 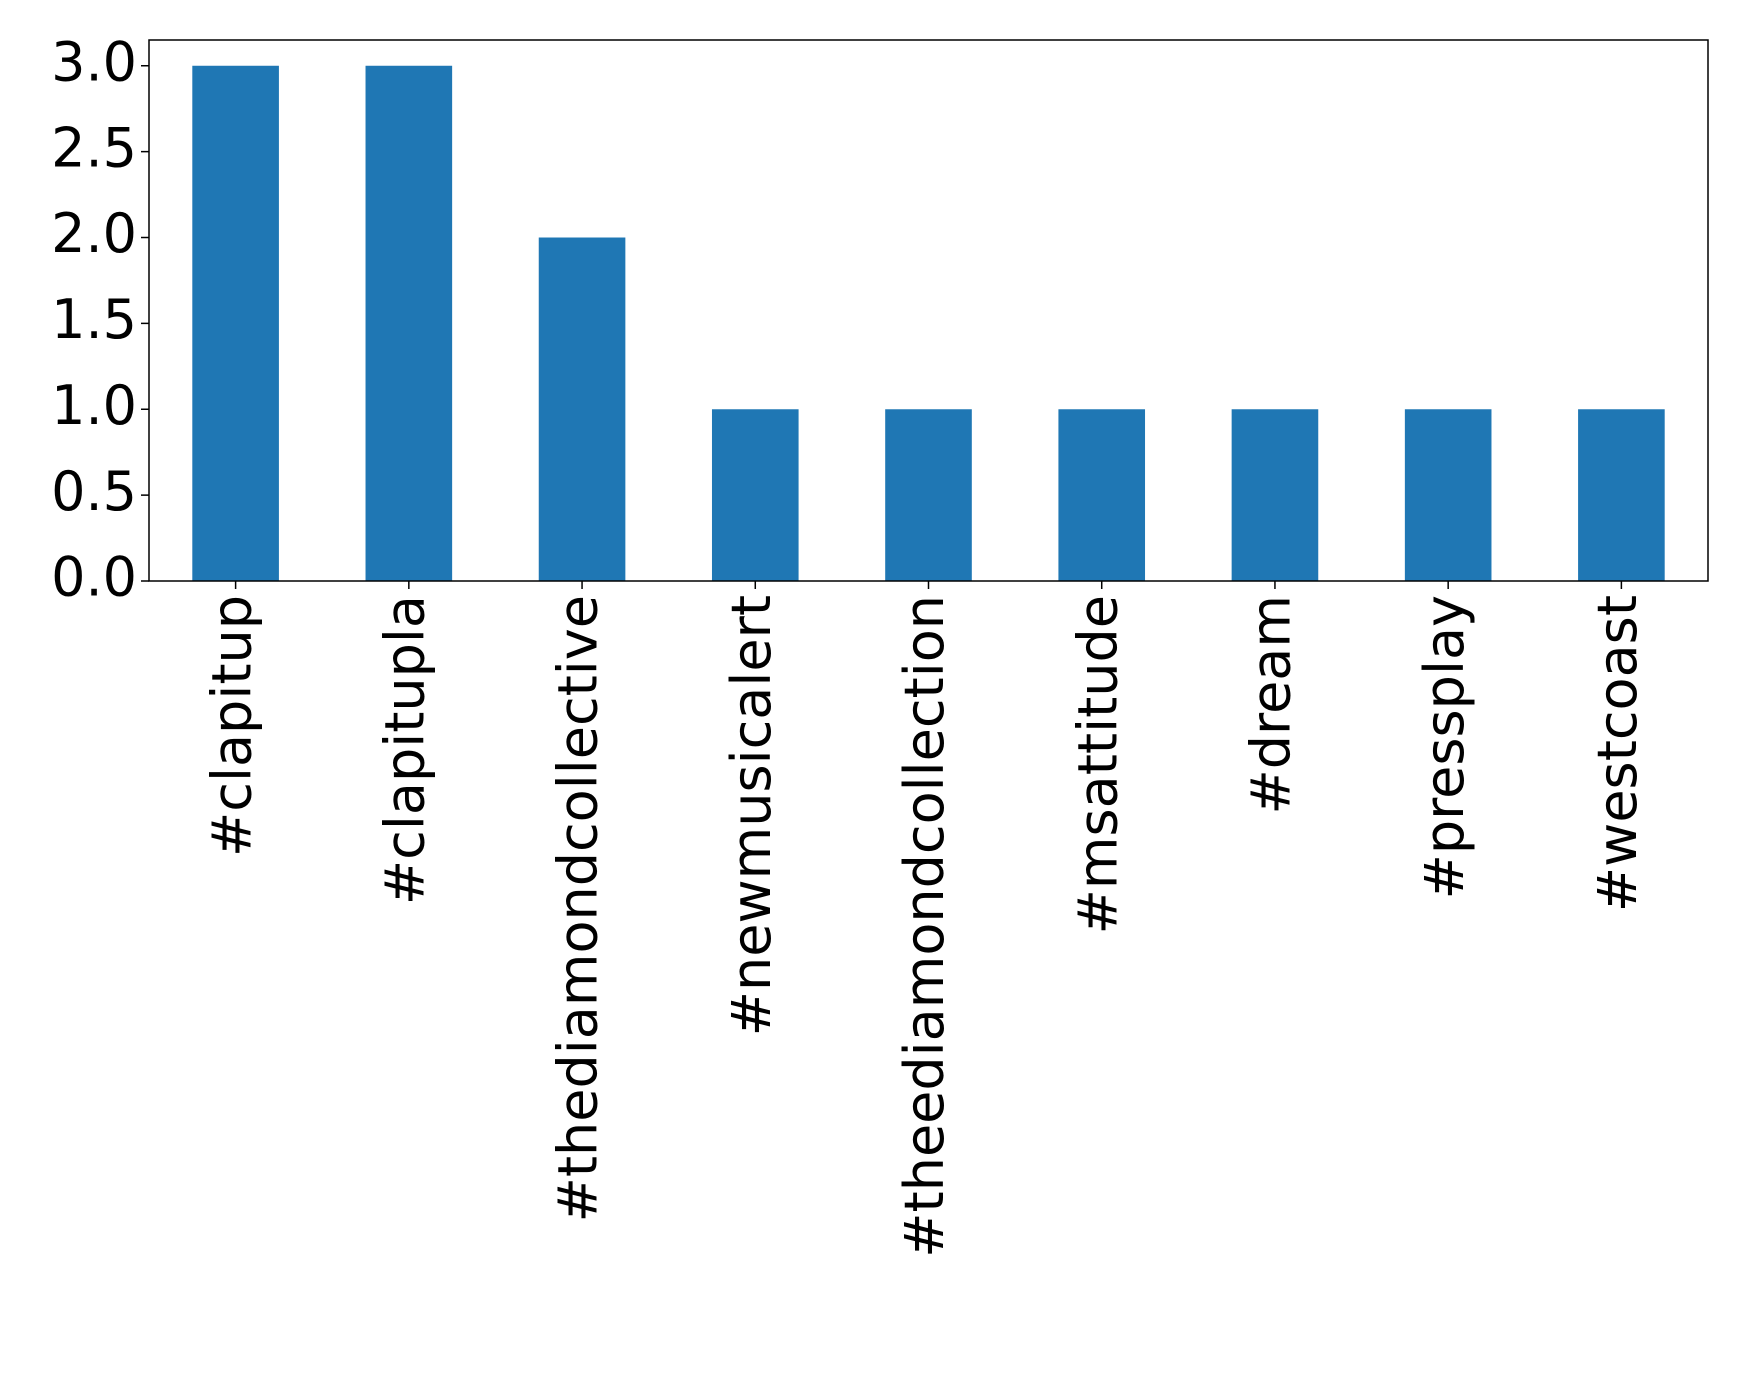 I want to click on x-tick-label: #thediamondcollective, so click(x=578, y=908).